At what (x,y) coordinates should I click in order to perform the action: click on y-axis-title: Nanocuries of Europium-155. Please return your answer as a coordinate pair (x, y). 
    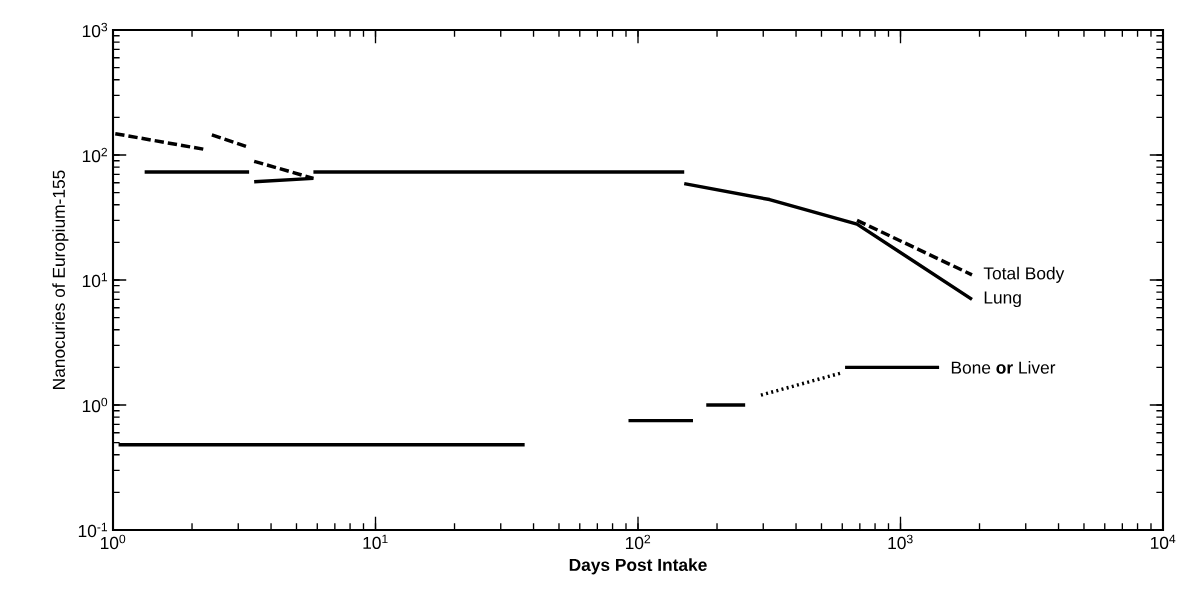
    Looking at the image, I should click on (60, 279).